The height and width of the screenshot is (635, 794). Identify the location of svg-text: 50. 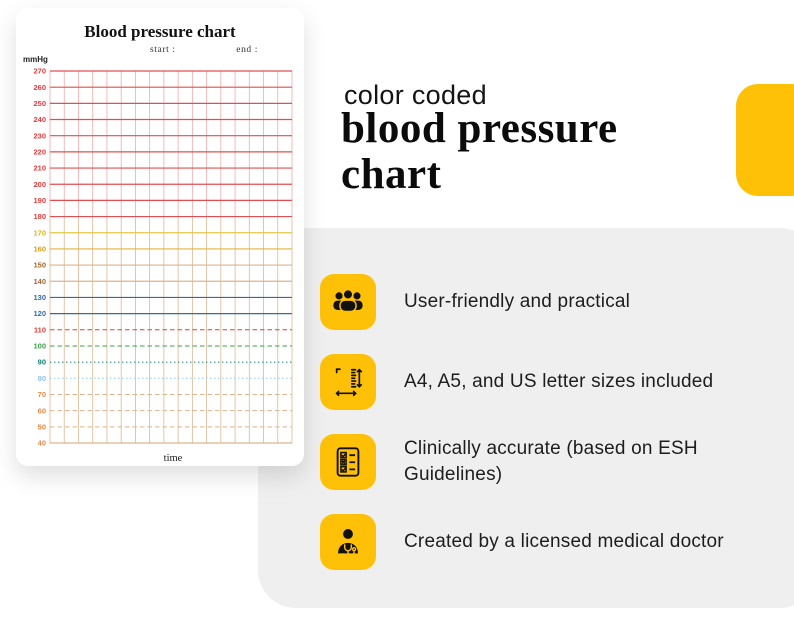
(42, 426).